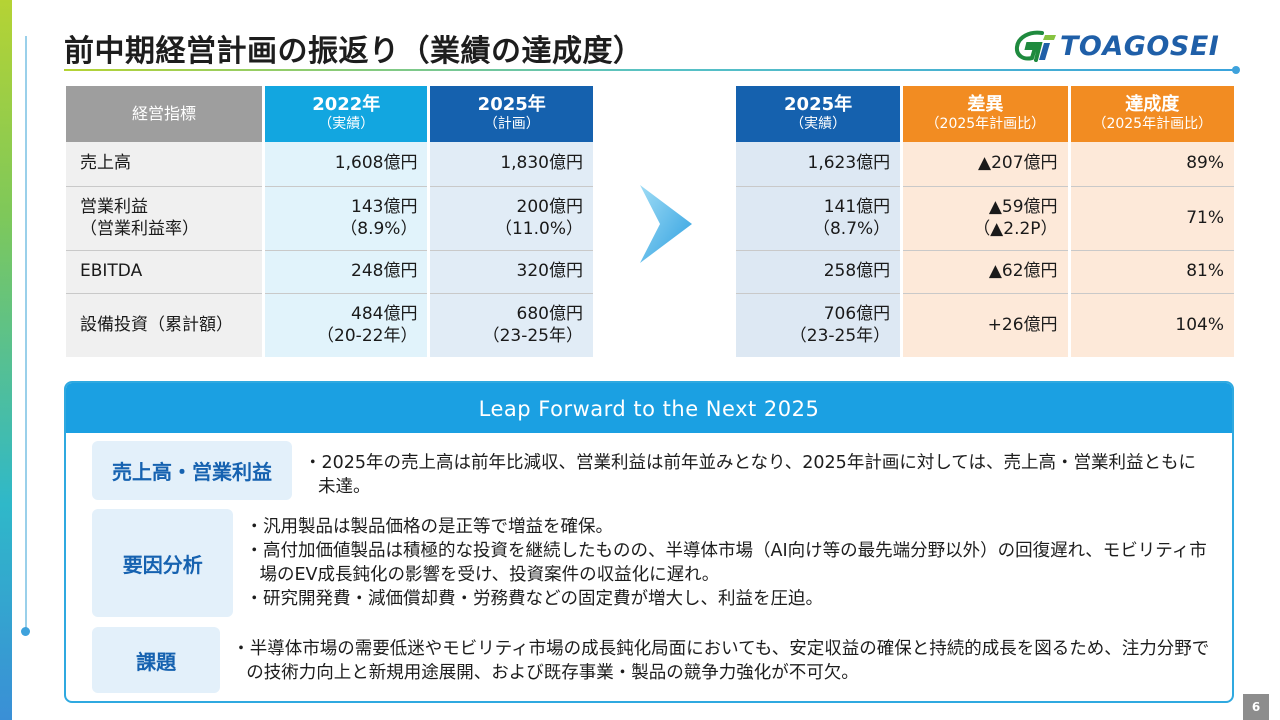  What do you see at coordinates (985, 114) in the screenshot?
I see `header-difference: 差異 （2025年計画比）` at bounding box center [985, 114].